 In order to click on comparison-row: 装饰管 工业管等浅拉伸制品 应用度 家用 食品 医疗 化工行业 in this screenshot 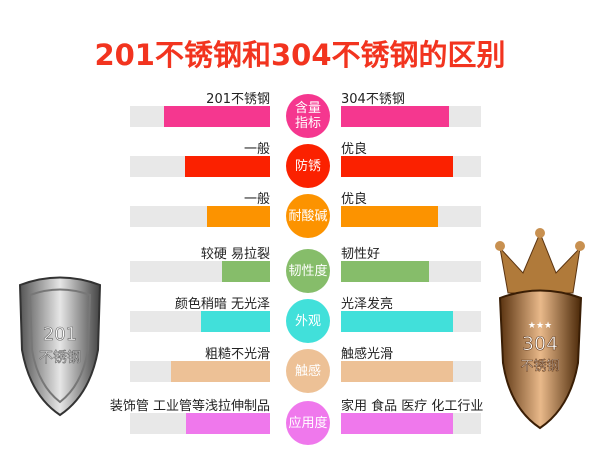, I will do `click(300, 420)`.